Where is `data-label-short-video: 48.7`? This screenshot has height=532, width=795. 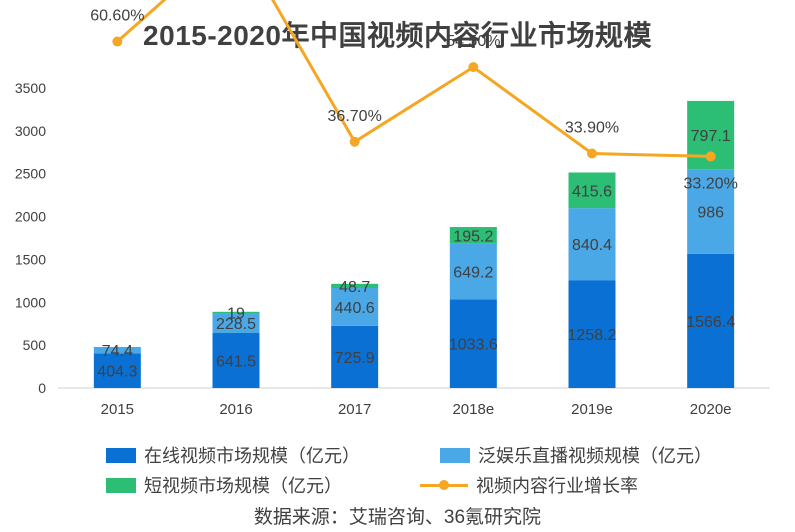
data-label-short-video: 48.7 is located at coordinates (354, 287).